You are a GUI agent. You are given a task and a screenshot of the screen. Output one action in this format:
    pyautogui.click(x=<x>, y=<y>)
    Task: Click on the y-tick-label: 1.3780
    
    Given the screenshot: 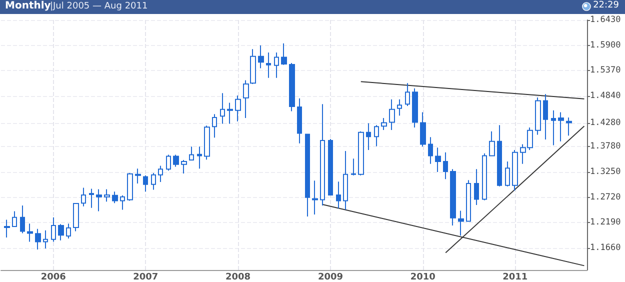 What is the action you would take?
    pyautogui.click(x=605, y=147)
    